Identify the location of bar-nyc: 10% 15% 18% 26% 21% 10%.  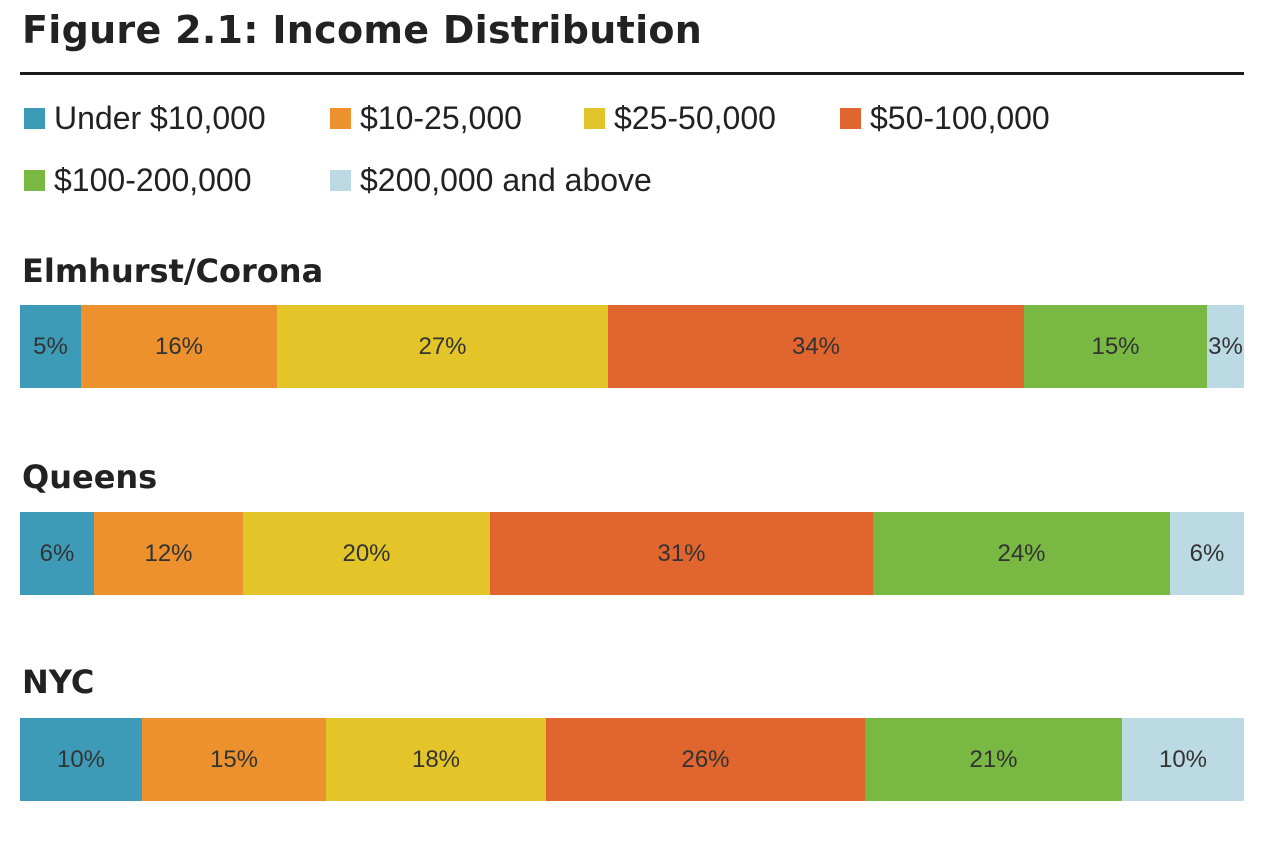
(632, 759).